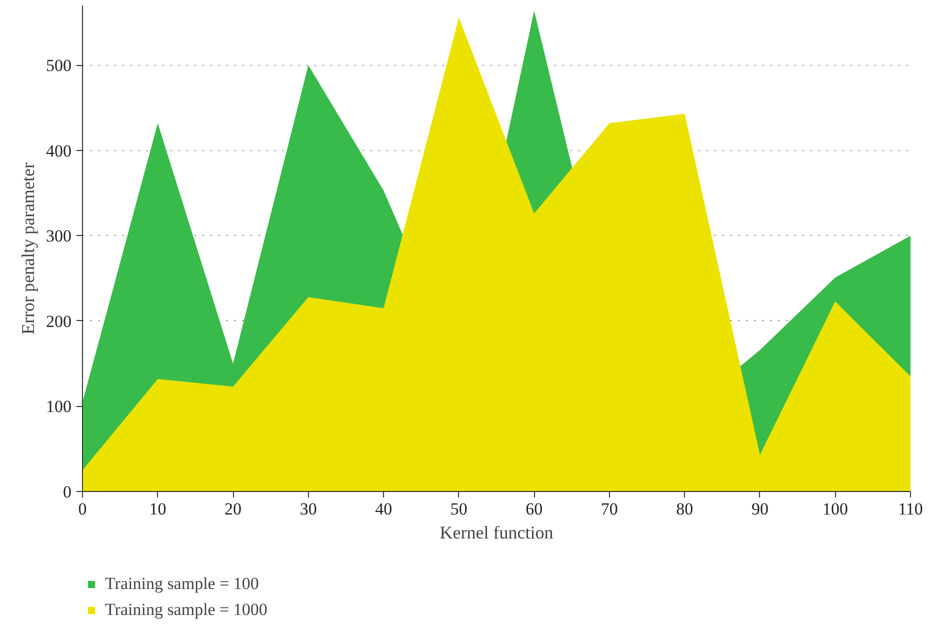 Image resolution: width=936 pixels, height=630 pixels. I want to click on x-tick-label: 30, so click(308, 509).